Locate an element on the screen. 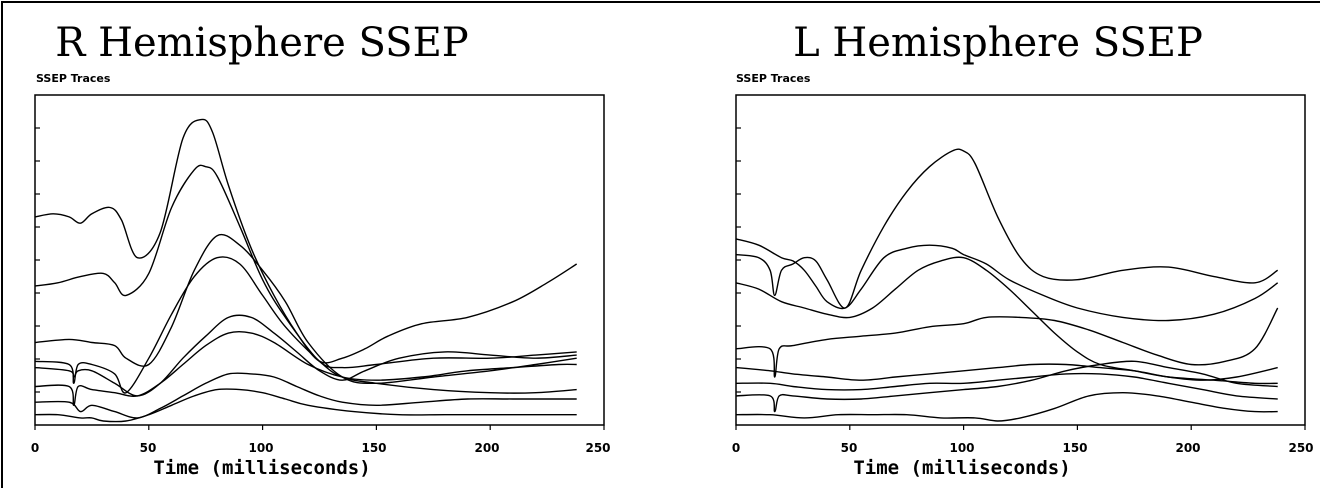 This screenshot has width=1323, height=491. chart-title: L Hemisphere SSEP is located at coordinates (998, 43).